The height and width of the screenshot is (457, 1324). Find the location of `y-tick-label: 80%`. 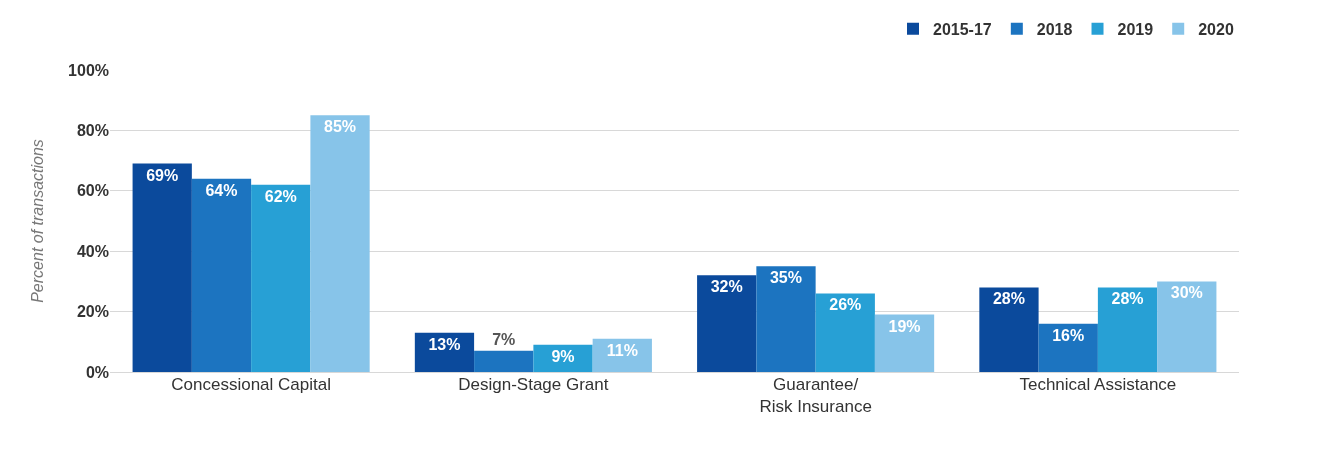

y-tick-label: 80% is located at coordinates (92, 130).